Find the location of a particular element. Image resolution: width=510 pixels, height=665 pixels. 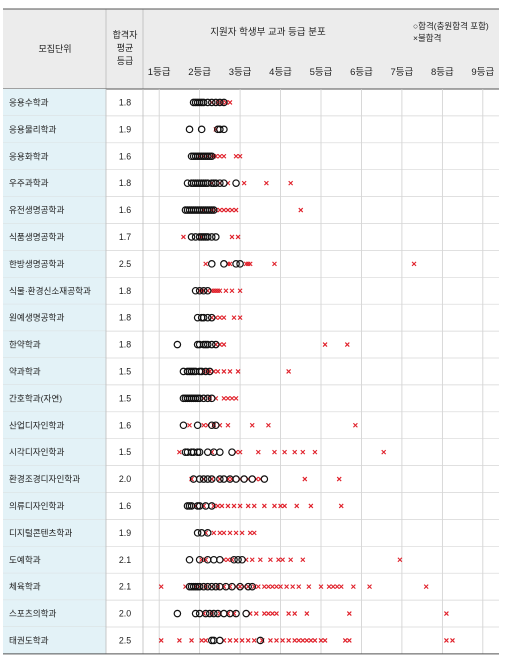

avg-grade-value: 1.5 is located at coordinates (125, 398).